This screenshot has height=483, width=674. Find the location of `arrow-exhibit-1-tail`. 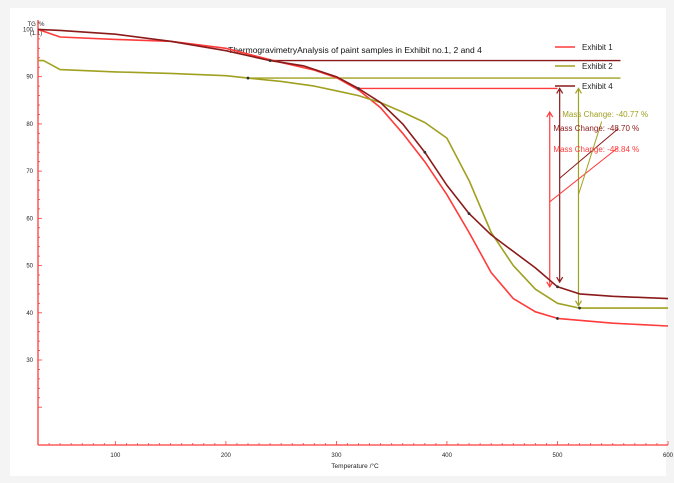

arrow-exhibit-1-tail is located at coordinates (550, 114).